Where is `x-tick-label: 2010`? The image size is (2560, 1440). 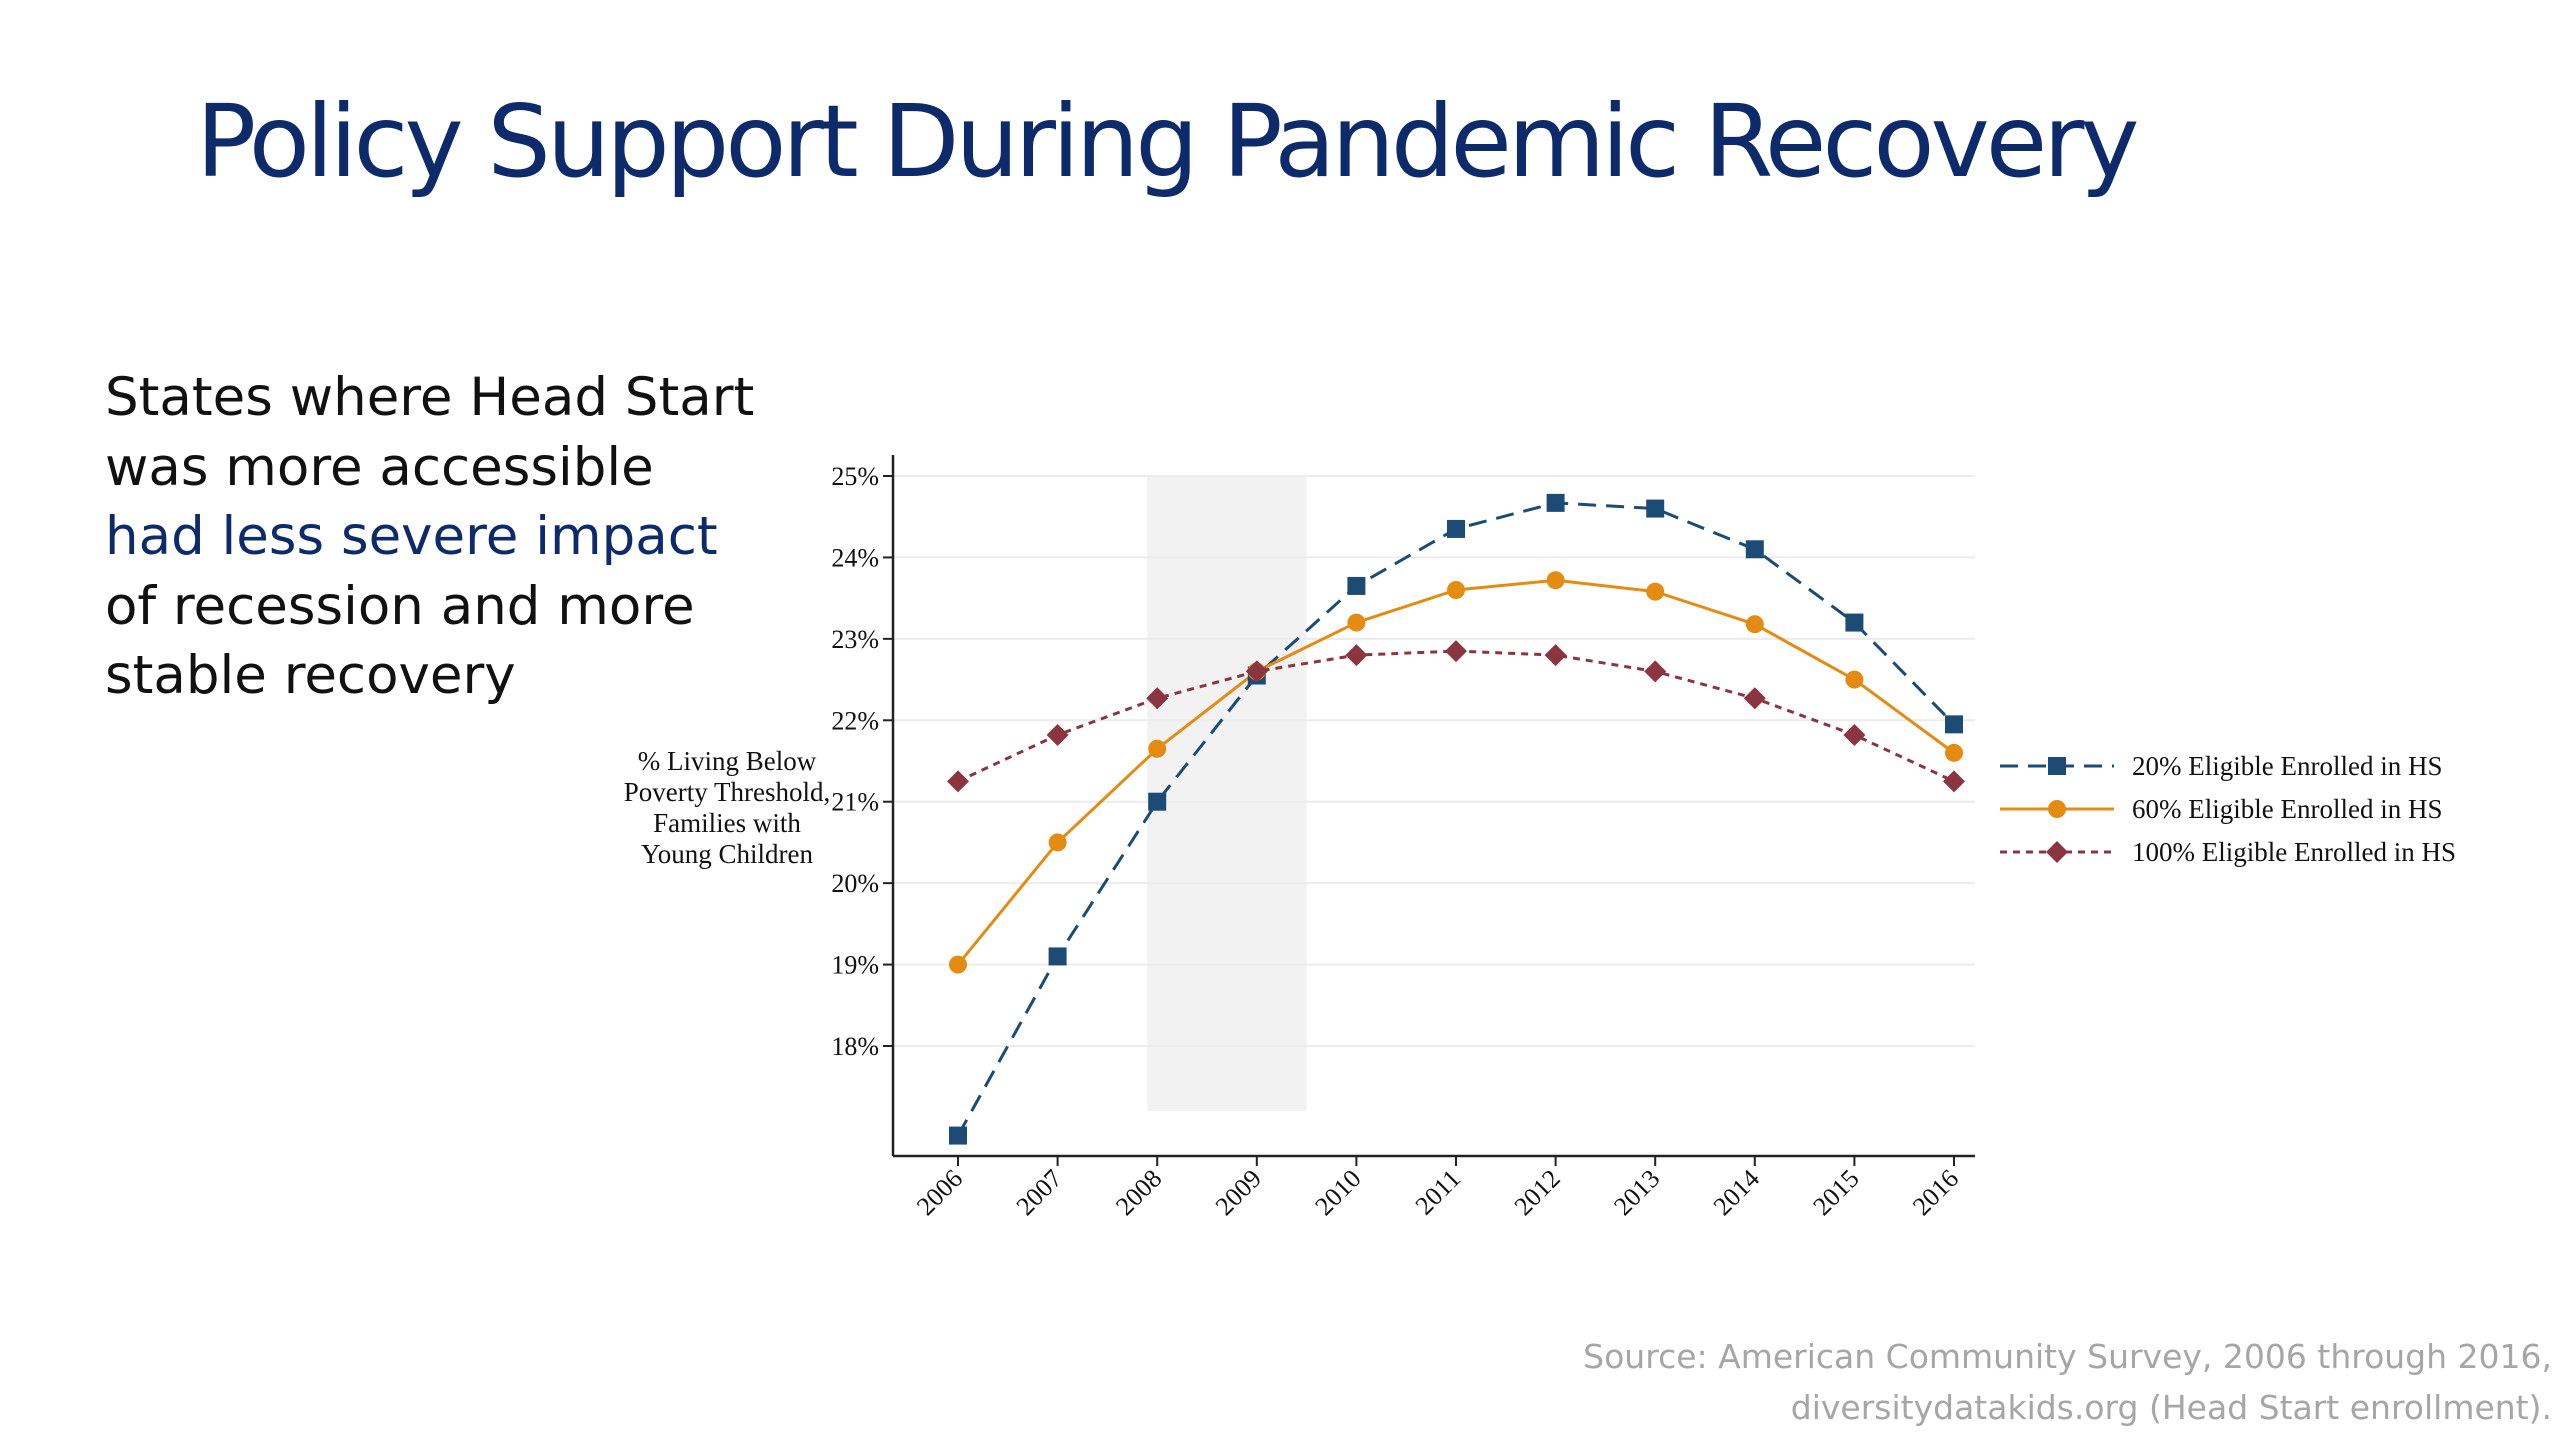
x-tick-label: 2010 is located at coordinates (1337, 1192).